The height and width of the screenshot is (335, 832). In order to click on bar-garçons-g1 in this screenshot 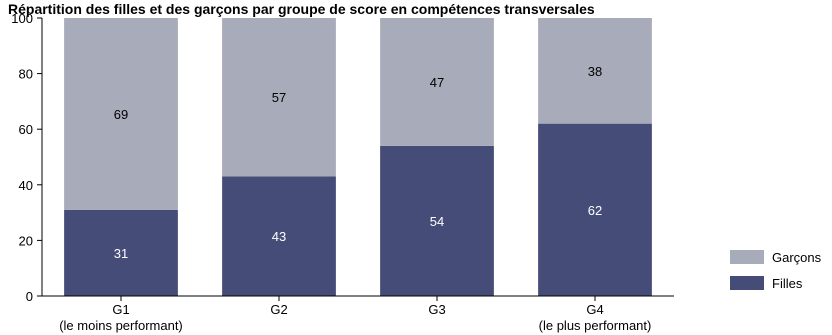, I will do `click(121, 114)`.